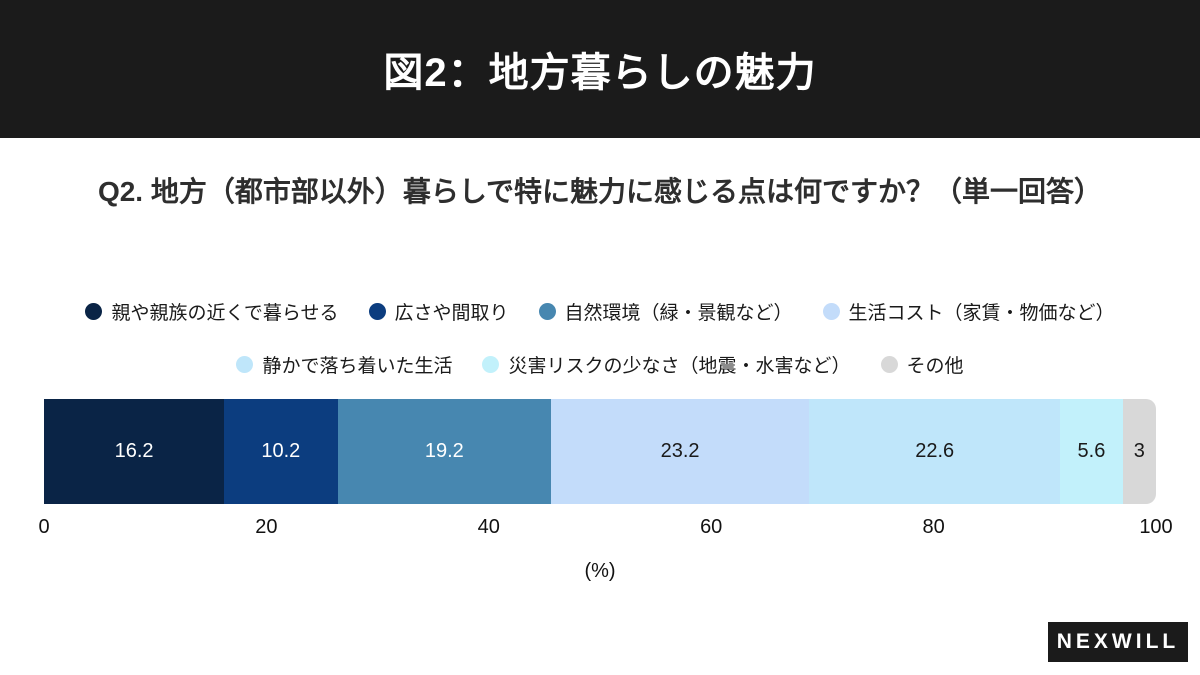 The image size is (1200, 675). Describe the element at coordinates (981, 313) in the screenshot. I see `legend-label: 生活コスト（家賃・物価など）` at that location.